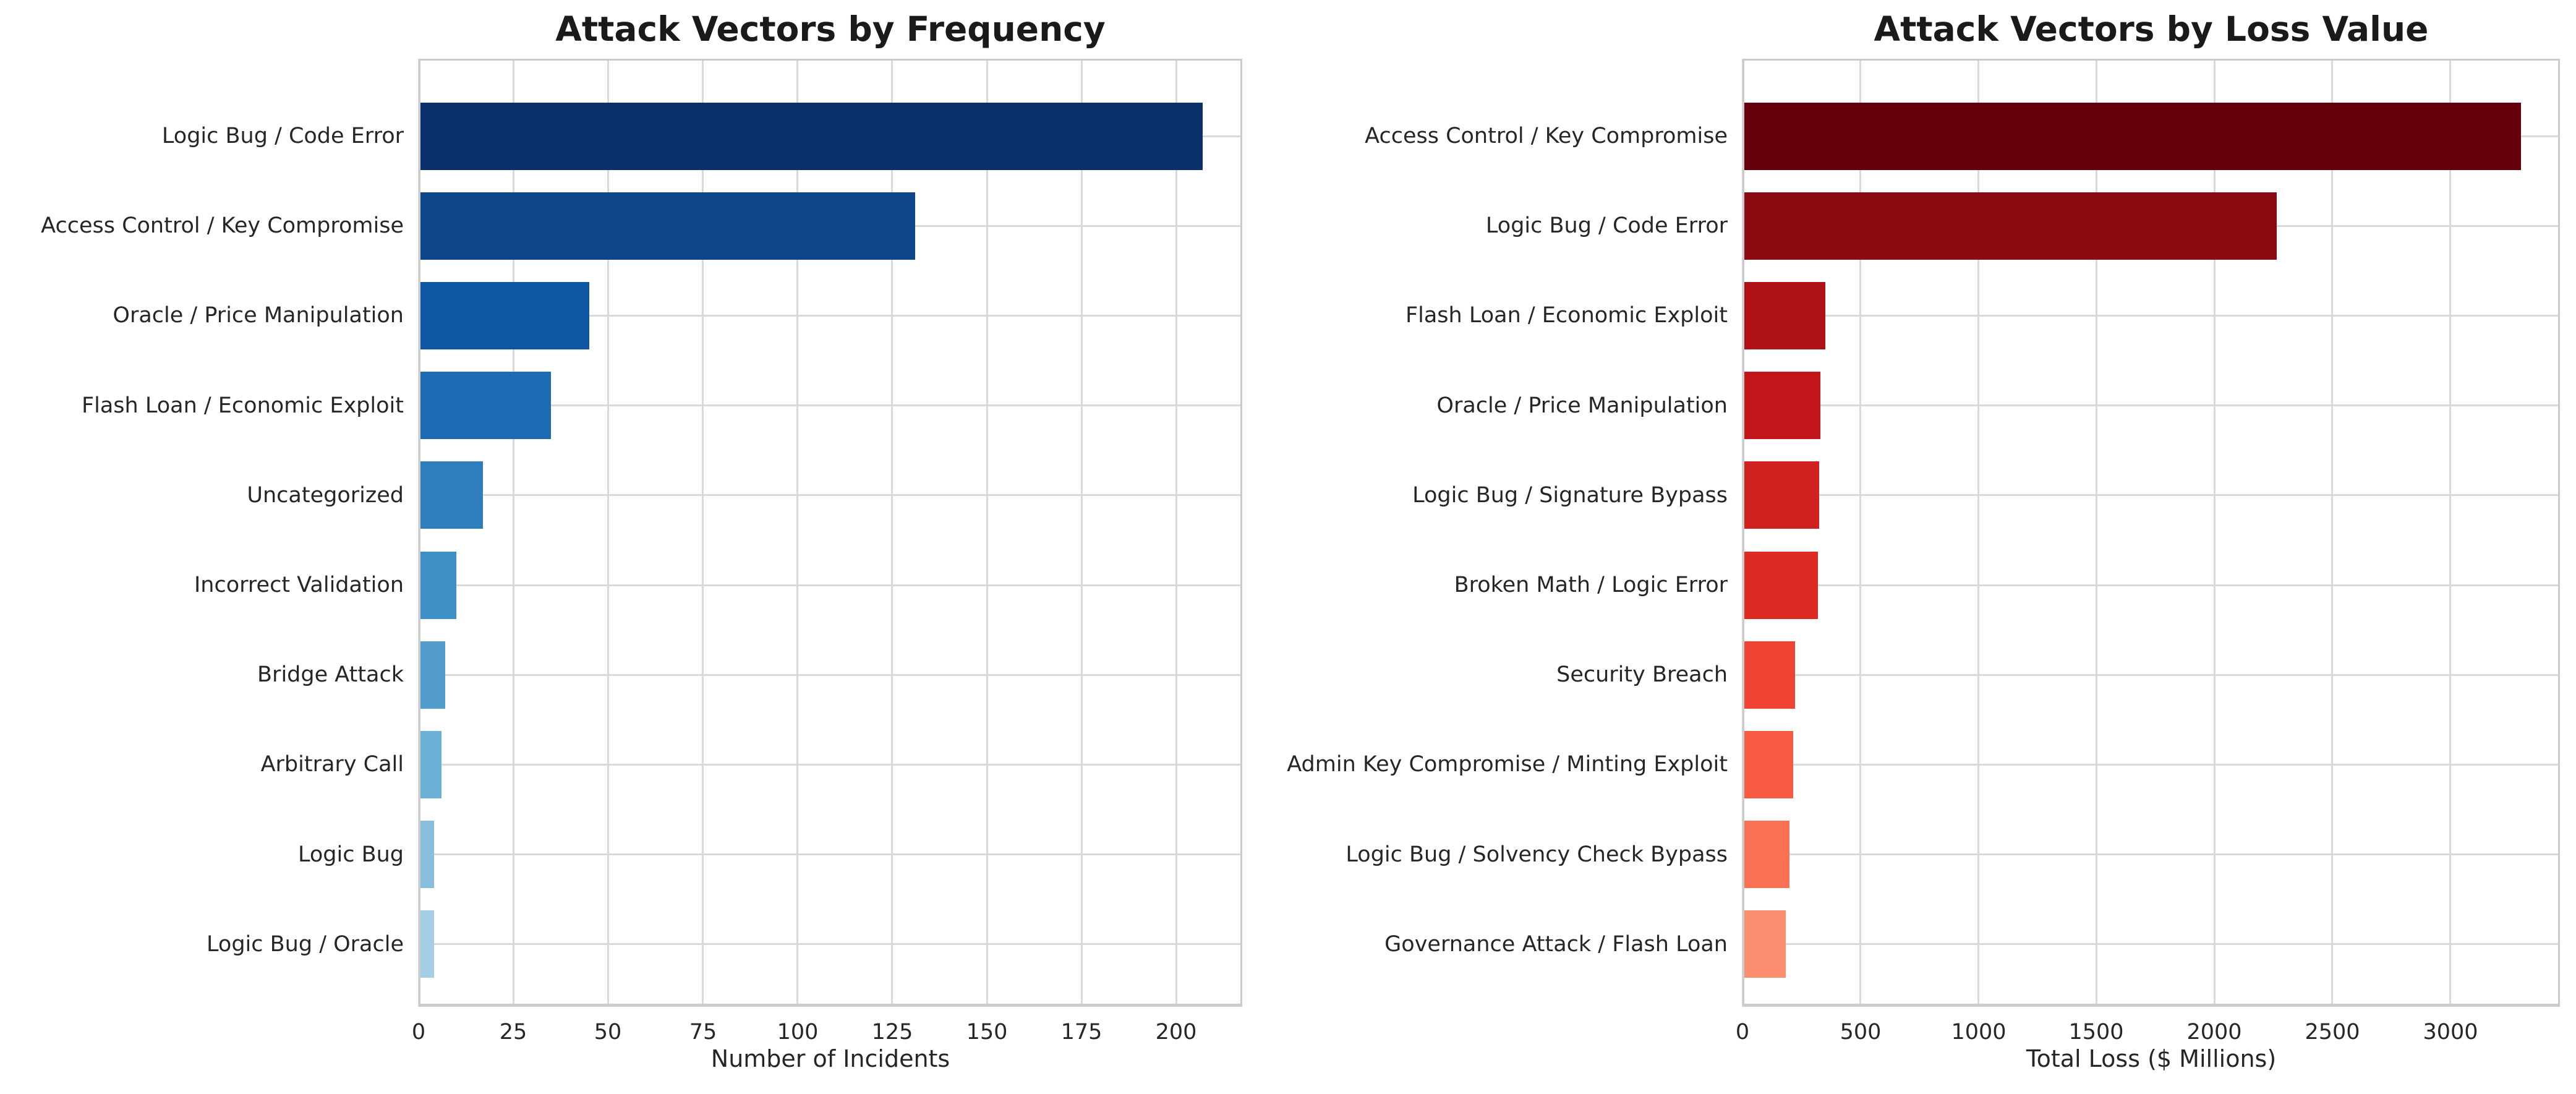  I want to click on x-tick-label: 75, so click(703, 1032).